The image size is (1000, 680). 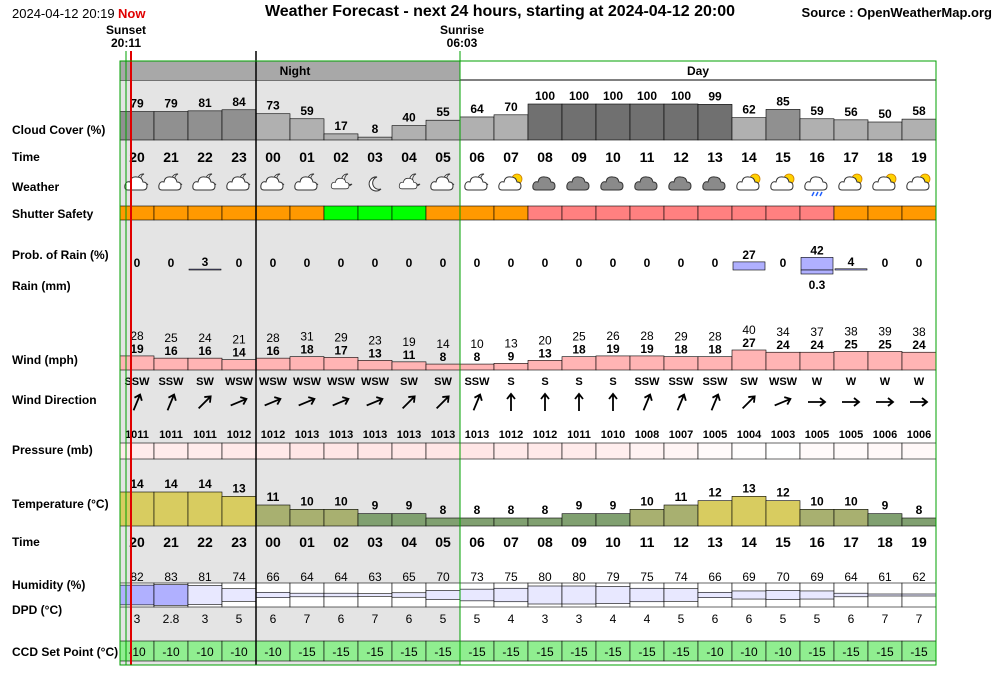 What do you see at coordinates (341, 435) in the screenshot?
I see `pressure-value: 1013` at bounding box center [341, 435].